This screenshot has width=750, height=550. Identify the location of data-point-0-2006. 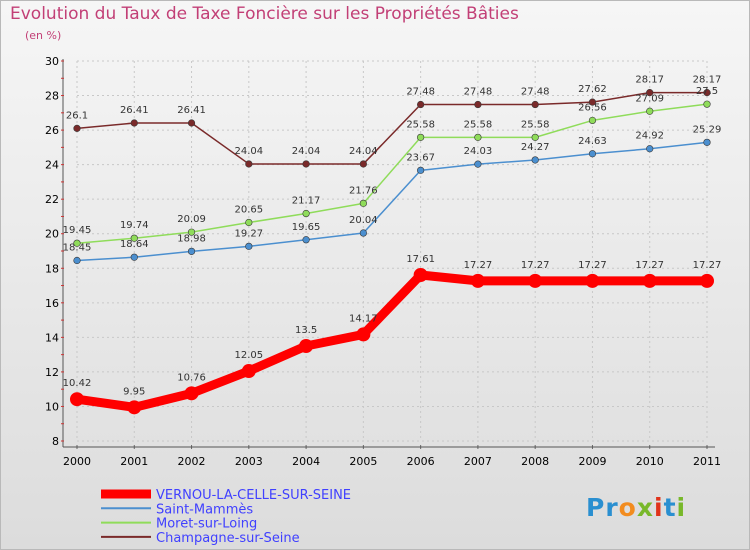
(420, 275).